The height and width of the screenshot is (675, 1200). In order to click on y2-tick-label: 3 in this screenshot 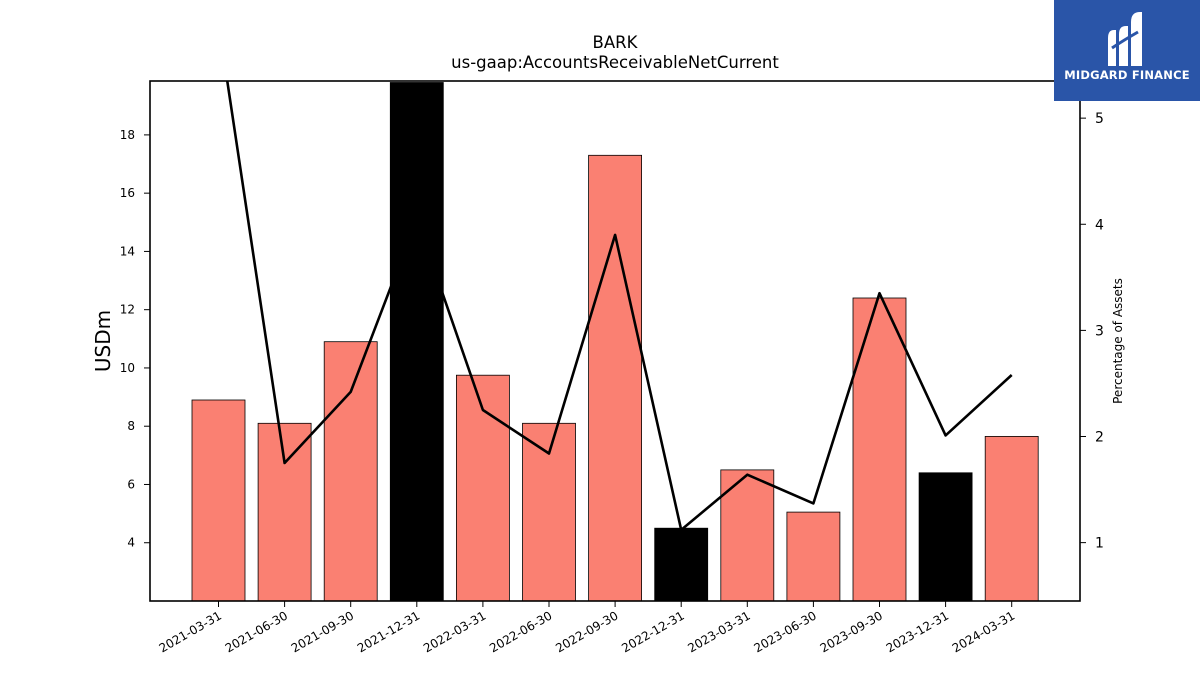, I will do `click(1099, 331)`.